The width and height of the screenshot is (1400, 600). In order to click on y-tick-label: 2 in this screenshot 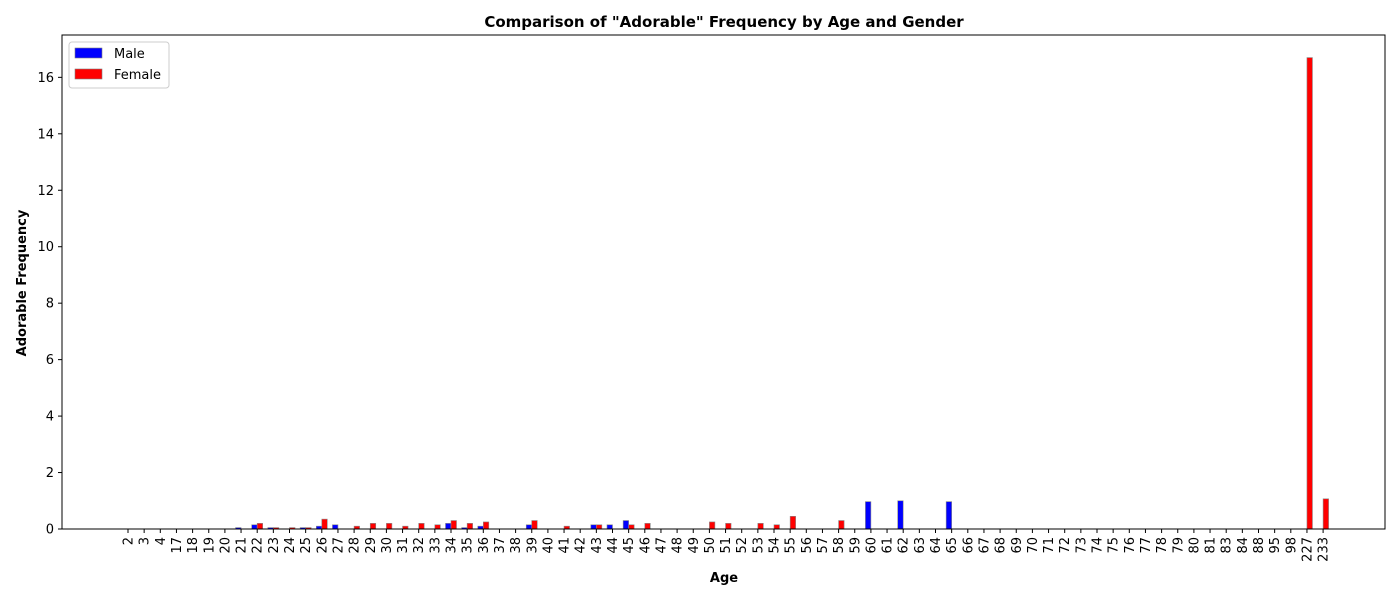, I will do `click(50, 473)`.